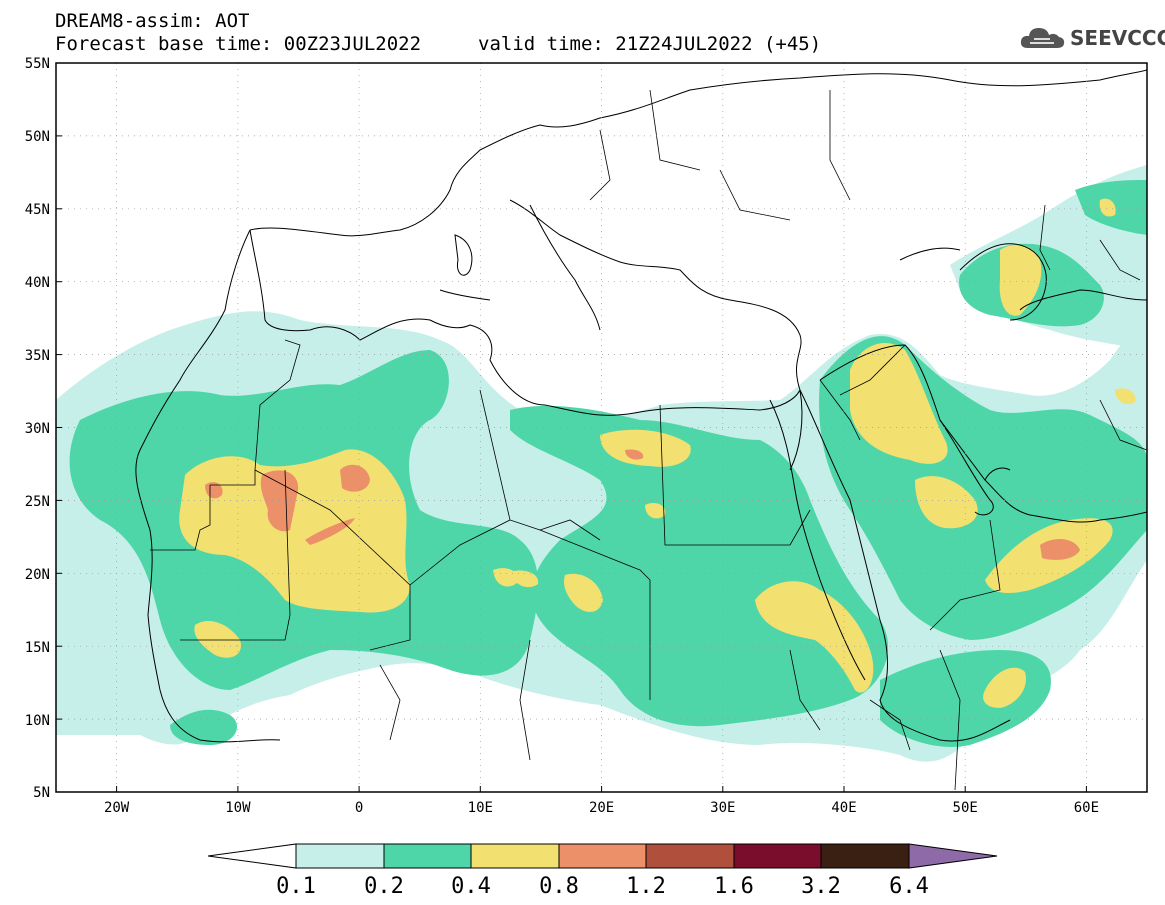 This screenshot has height=905, width=1165. I want to click on colorbar-cell-0.2, so click(427, 856).